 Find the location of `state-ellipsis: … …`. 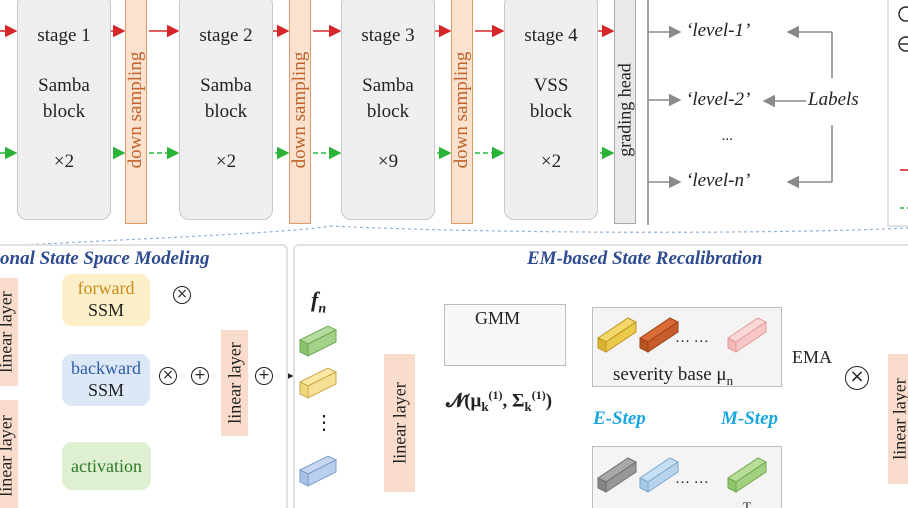

state-ellipsis: … … is located at coordinates (692, 479).